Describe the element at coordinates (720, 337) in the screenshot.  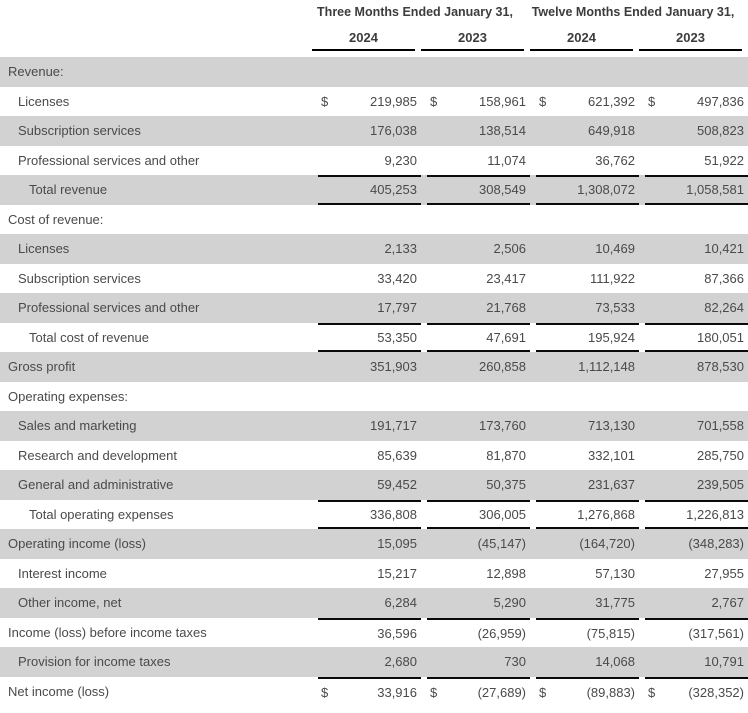
I see `value: 180,051` at that location.